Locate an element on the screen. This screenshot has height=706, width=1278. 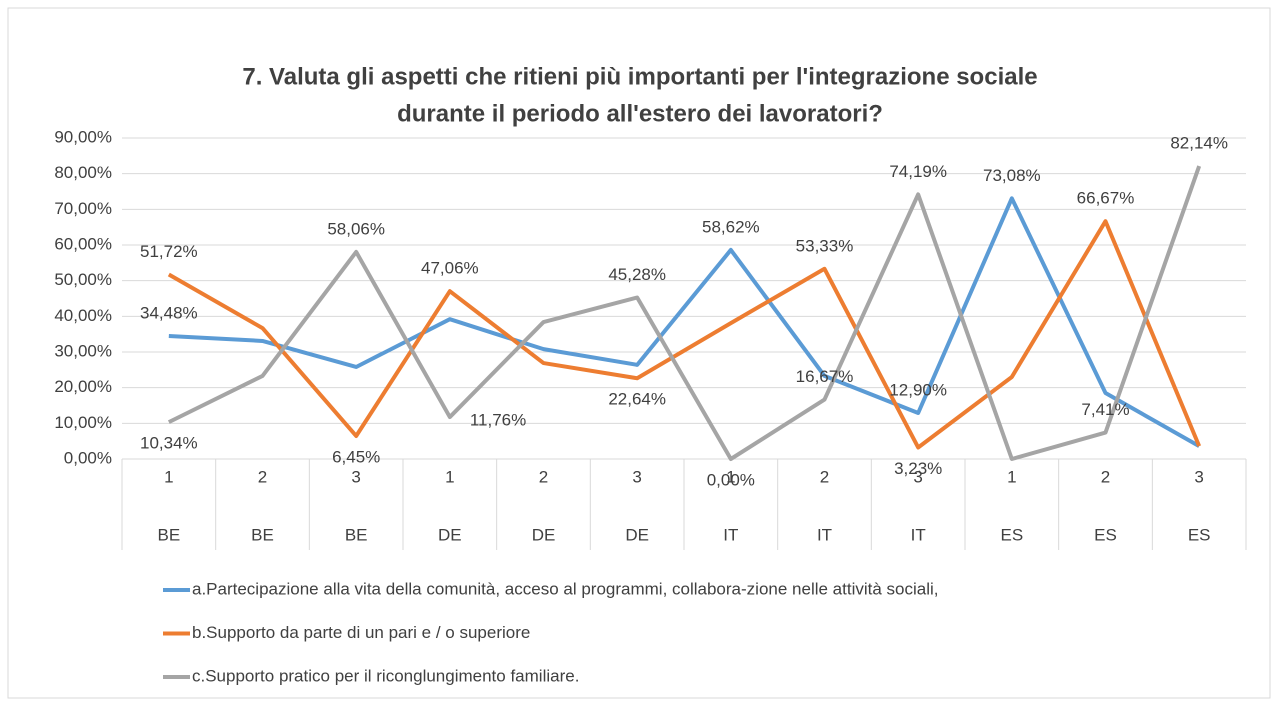
y-tick-label: 40,00% is located at coordinates (83, 315).